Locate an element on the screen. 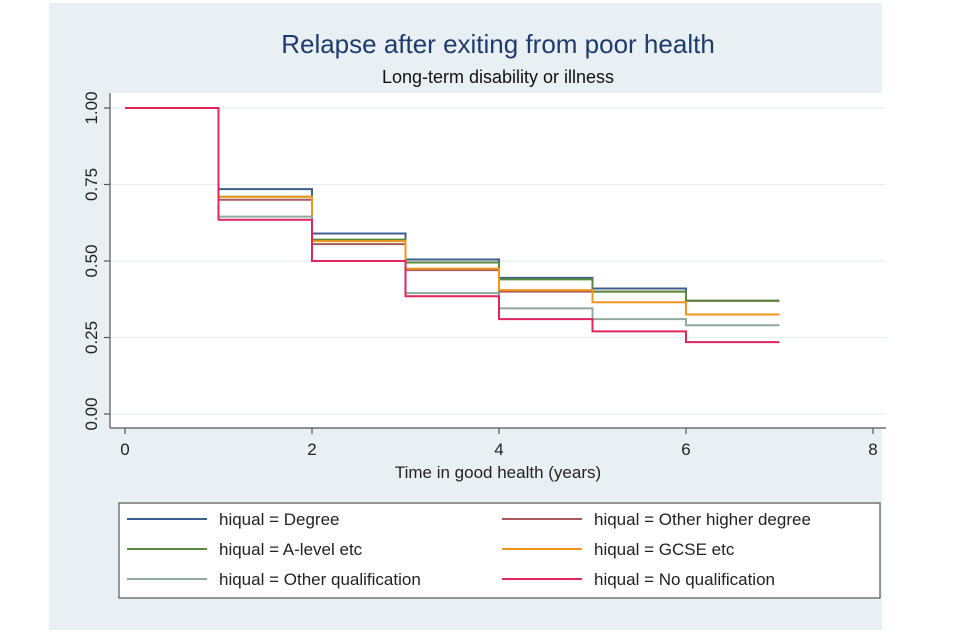 This screenshot has height=640, width=960. legend-label: hiqual = Other higher degree is located at coordinates (702, 519).